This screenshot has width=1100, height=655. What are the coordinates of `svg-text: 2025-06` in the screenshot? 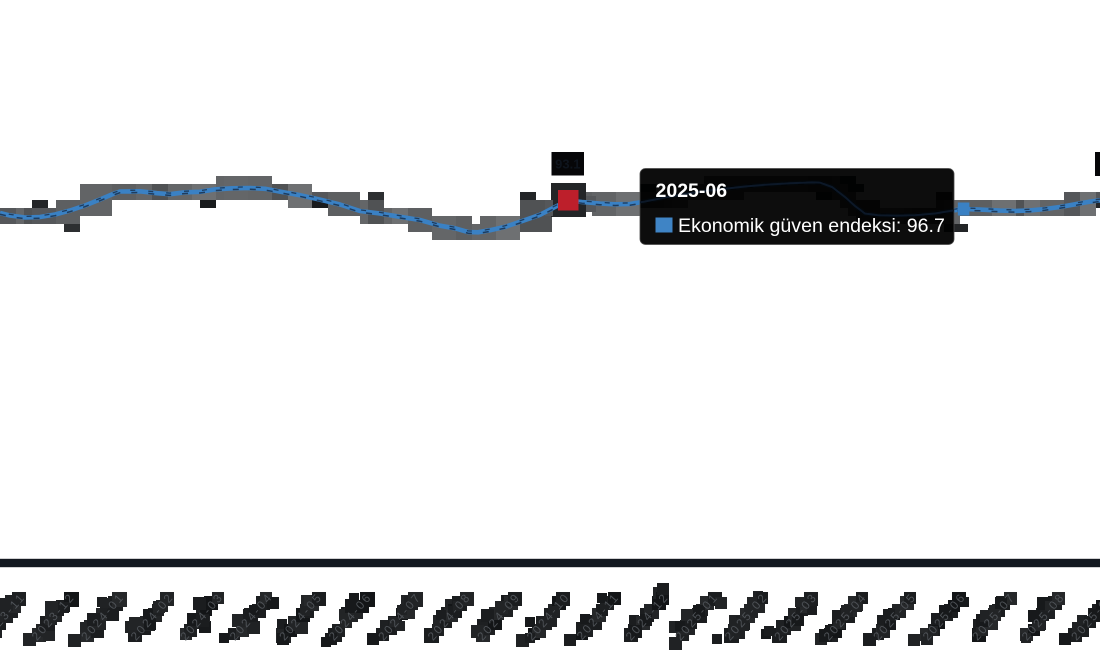 It's located at (692, 191).